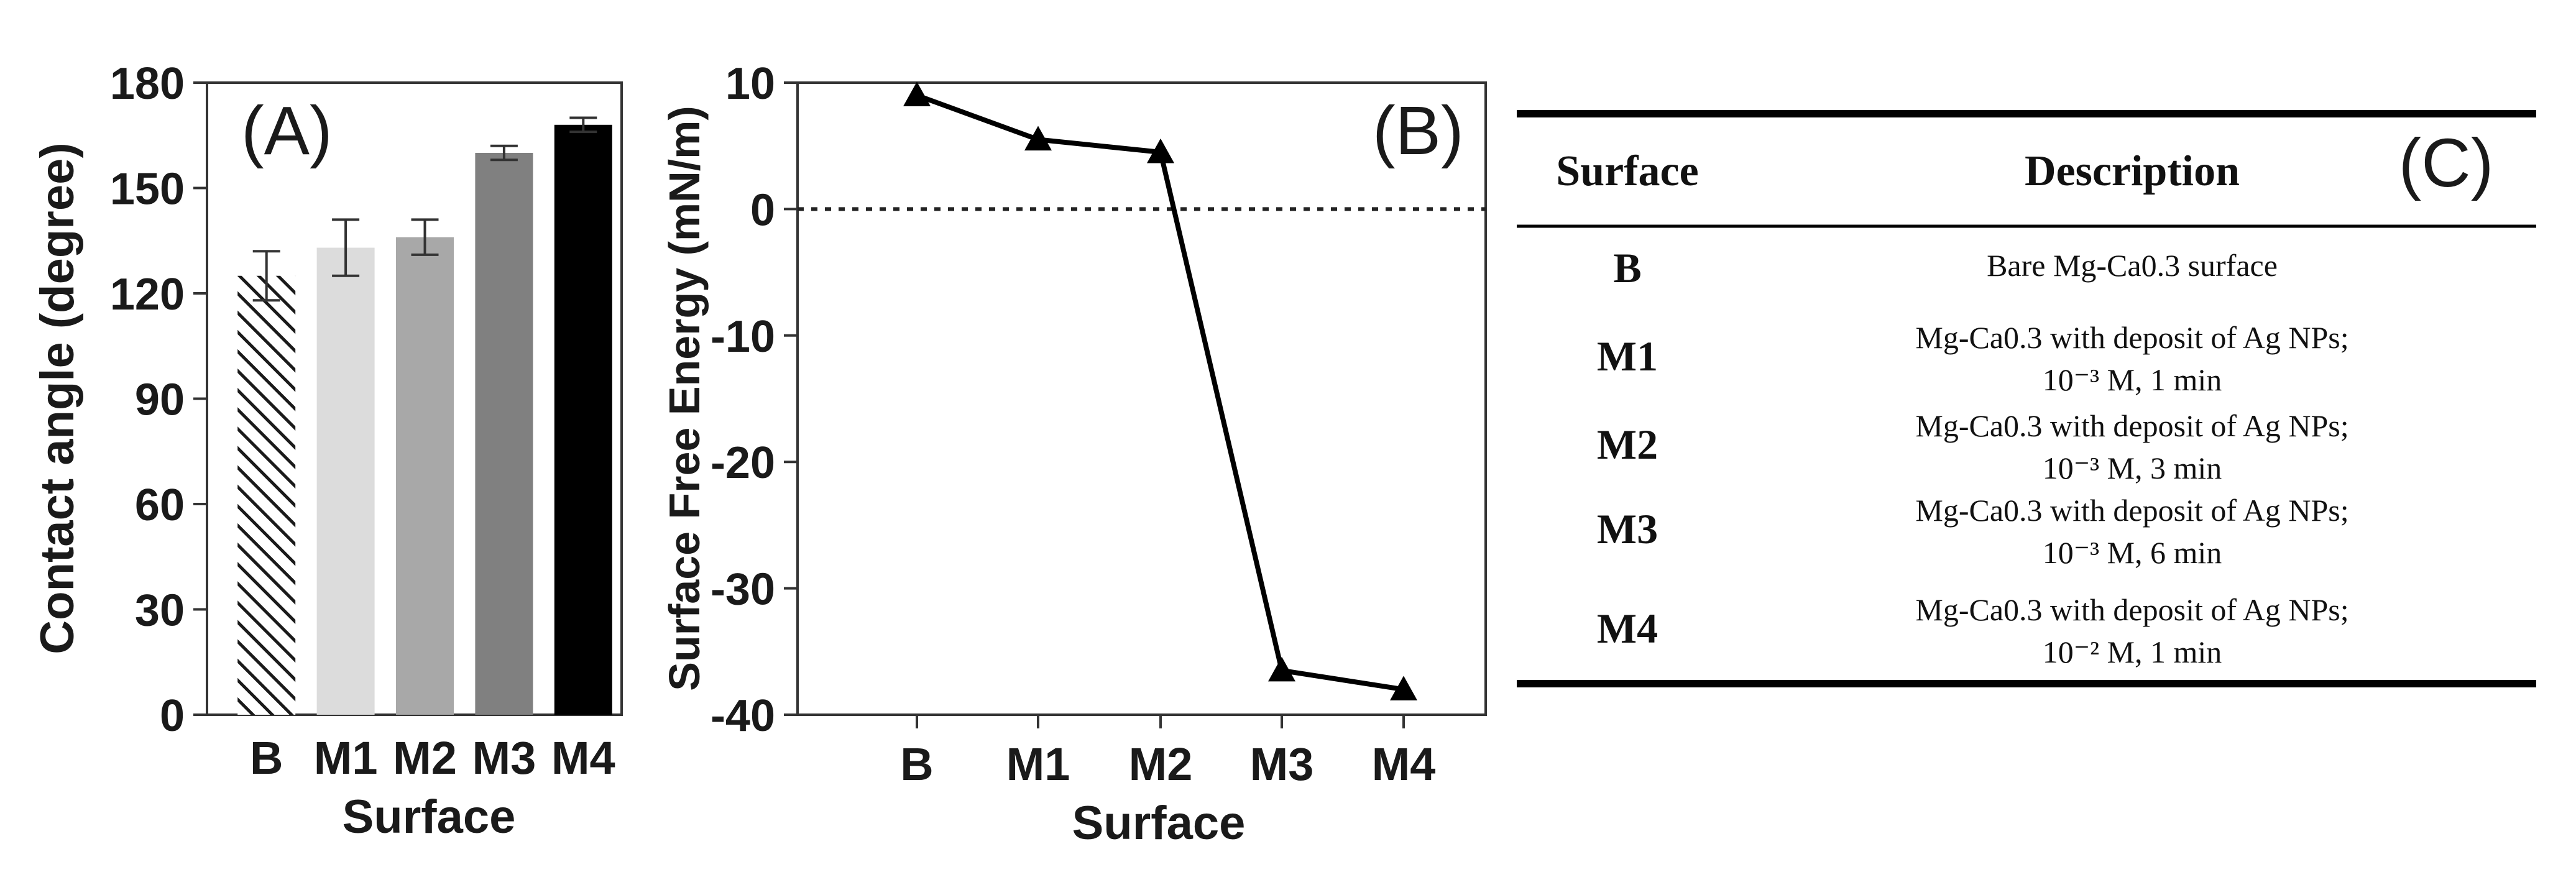 The width and height of the screenshot is (2576, 890). Describe the element at coordinates (1281, 669) in the screenshot. I see `point-m3` at that location.